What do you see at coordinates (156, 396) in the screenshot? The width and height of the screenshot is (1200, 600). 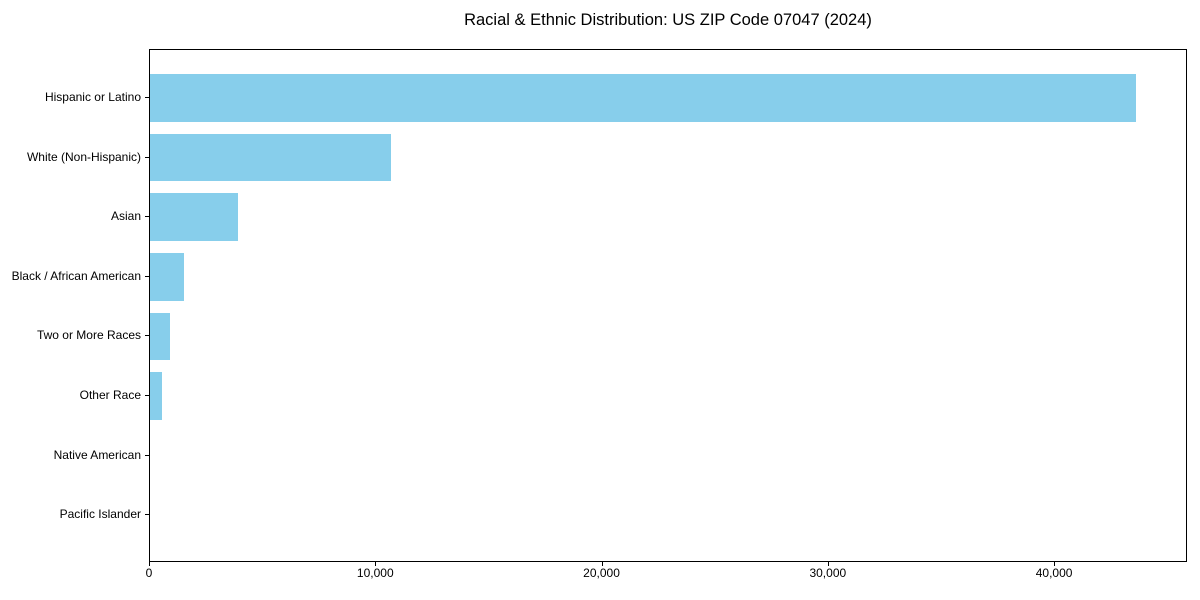 I see `bar-other-race` at bounding box center [156, 396].